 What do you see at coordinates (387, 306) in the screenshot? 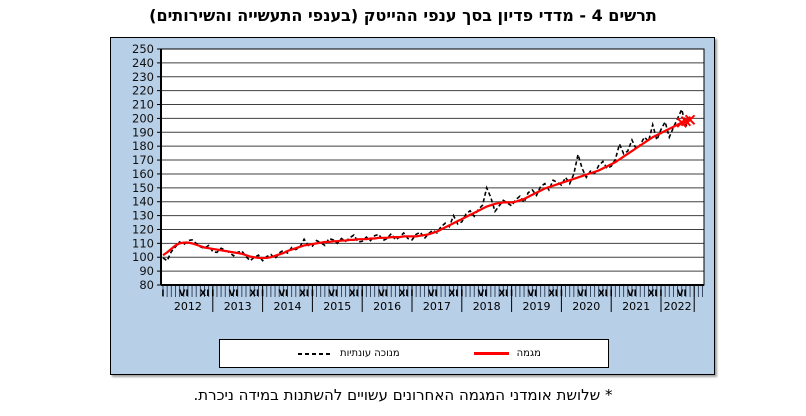
I see `svg-text: 2016` at bounding box center [387, 306].